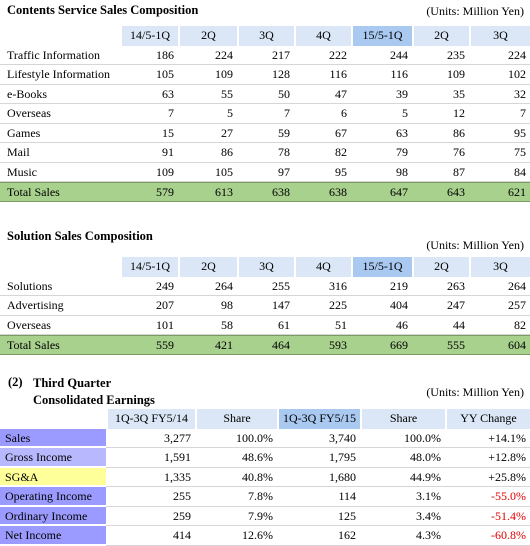 The width and height of the screenshot is (530, 546). I want to click on cell-value: 244, so click(381, 55).